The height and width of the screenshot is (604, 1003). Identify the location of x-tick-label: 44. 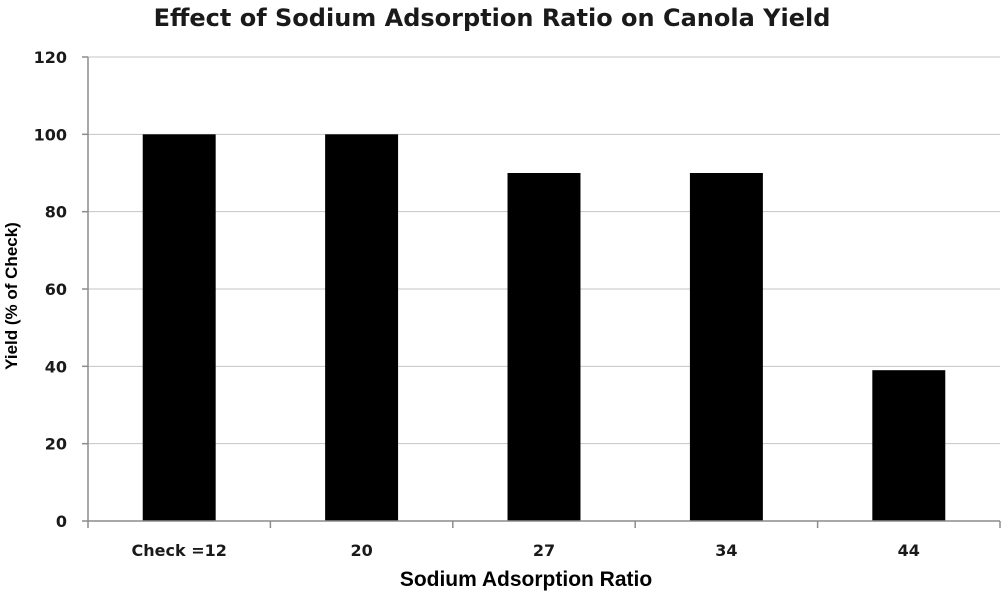
(909, 550).